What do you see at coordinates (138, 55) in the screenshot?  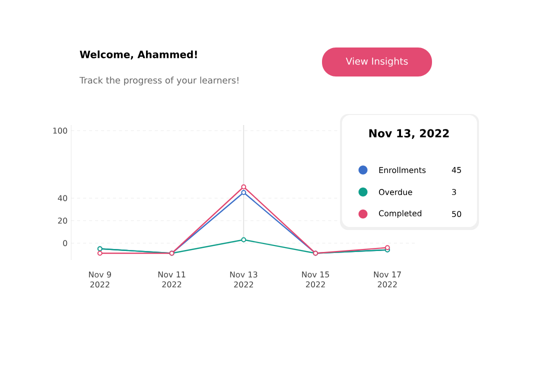 I see `chart-title: Welcome, Ahammed!` at bounding box center [138, 55].